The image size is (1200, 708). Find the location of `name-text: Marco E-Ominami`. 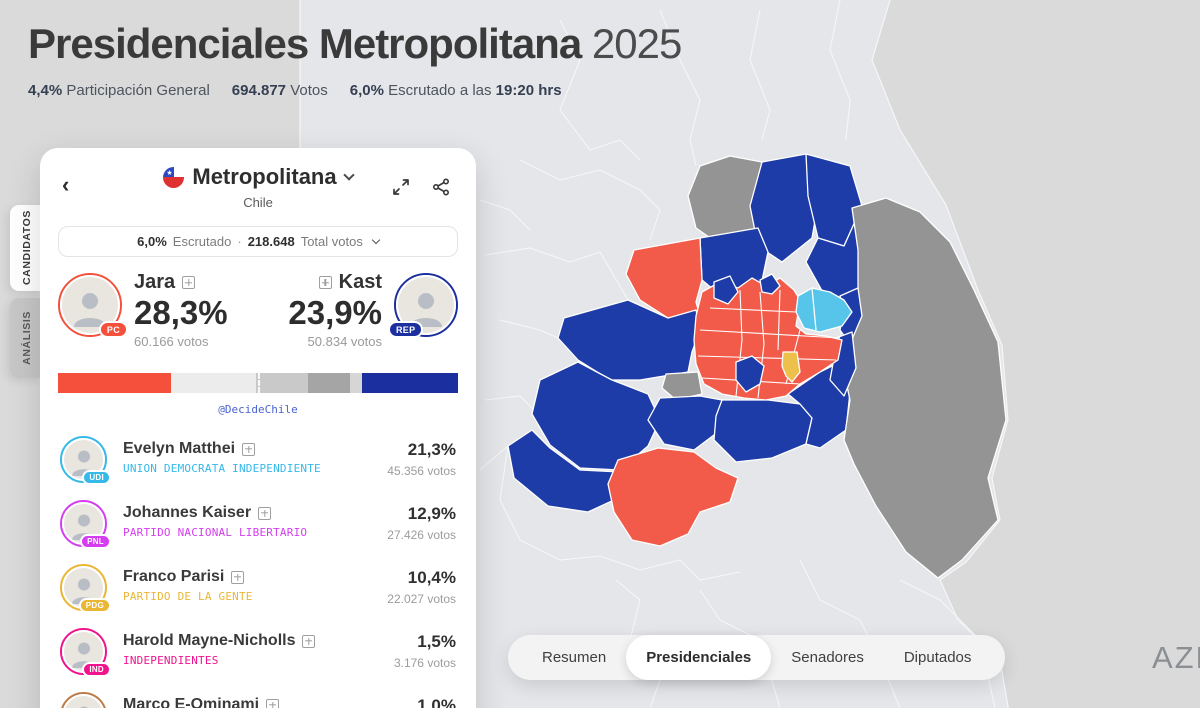

name-text: Marco E-Ominami is located at coordinates (191, 702).